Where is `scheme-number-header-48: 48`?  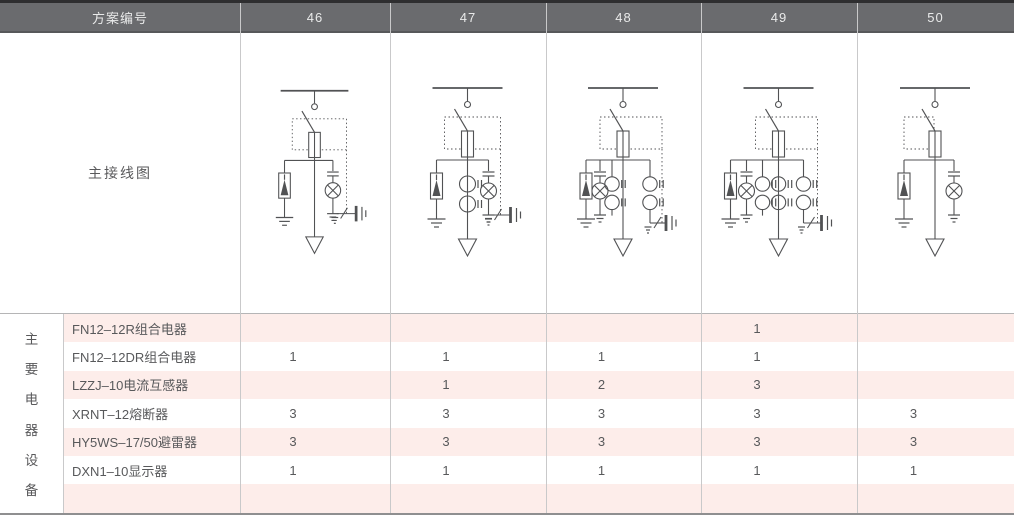 scheme-number-header-48: 48 is located at coordinates (623, 17).